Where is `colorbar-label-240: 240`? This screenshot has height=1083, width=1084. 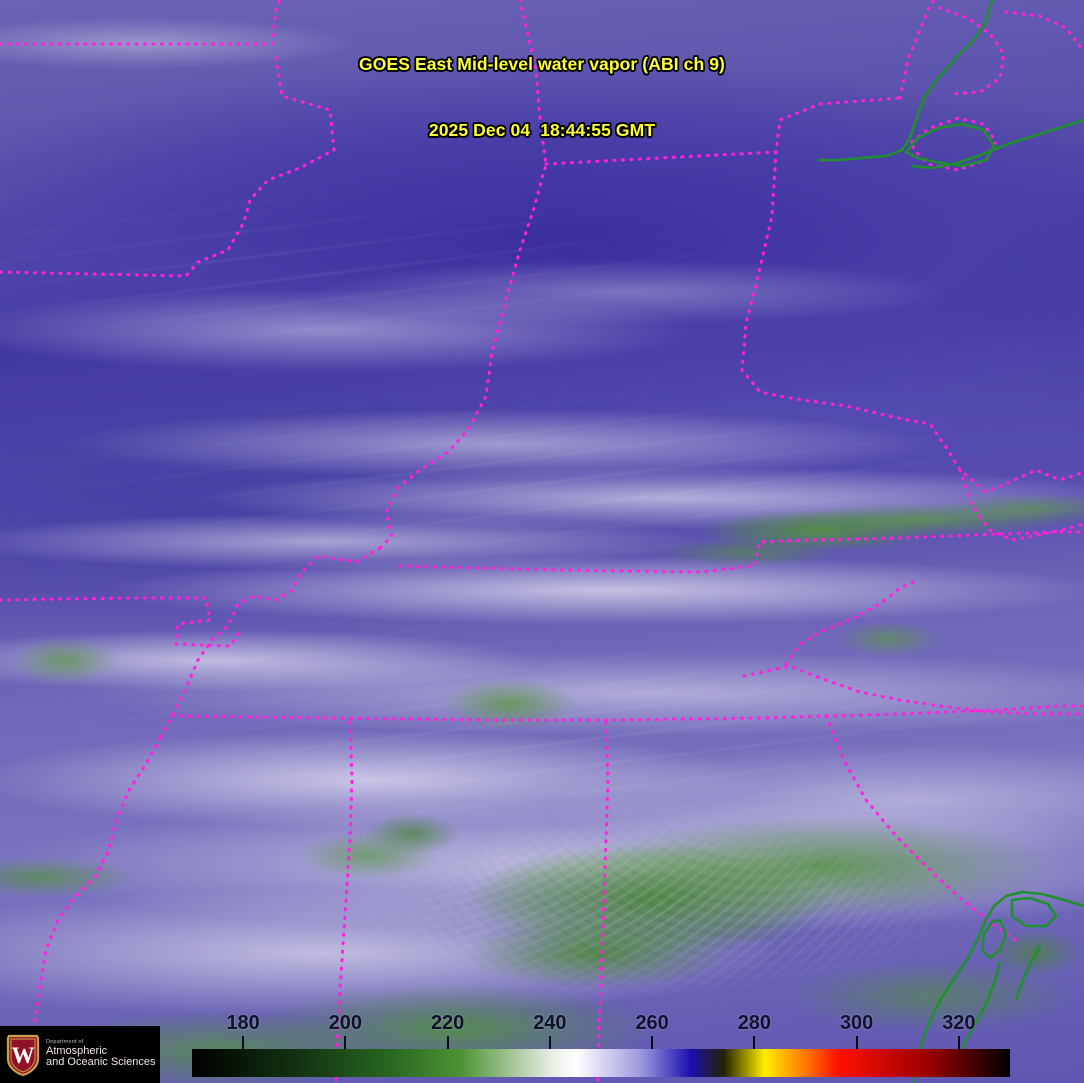
colorbar-label-240: 240 is located at coordinates (550, 1023).